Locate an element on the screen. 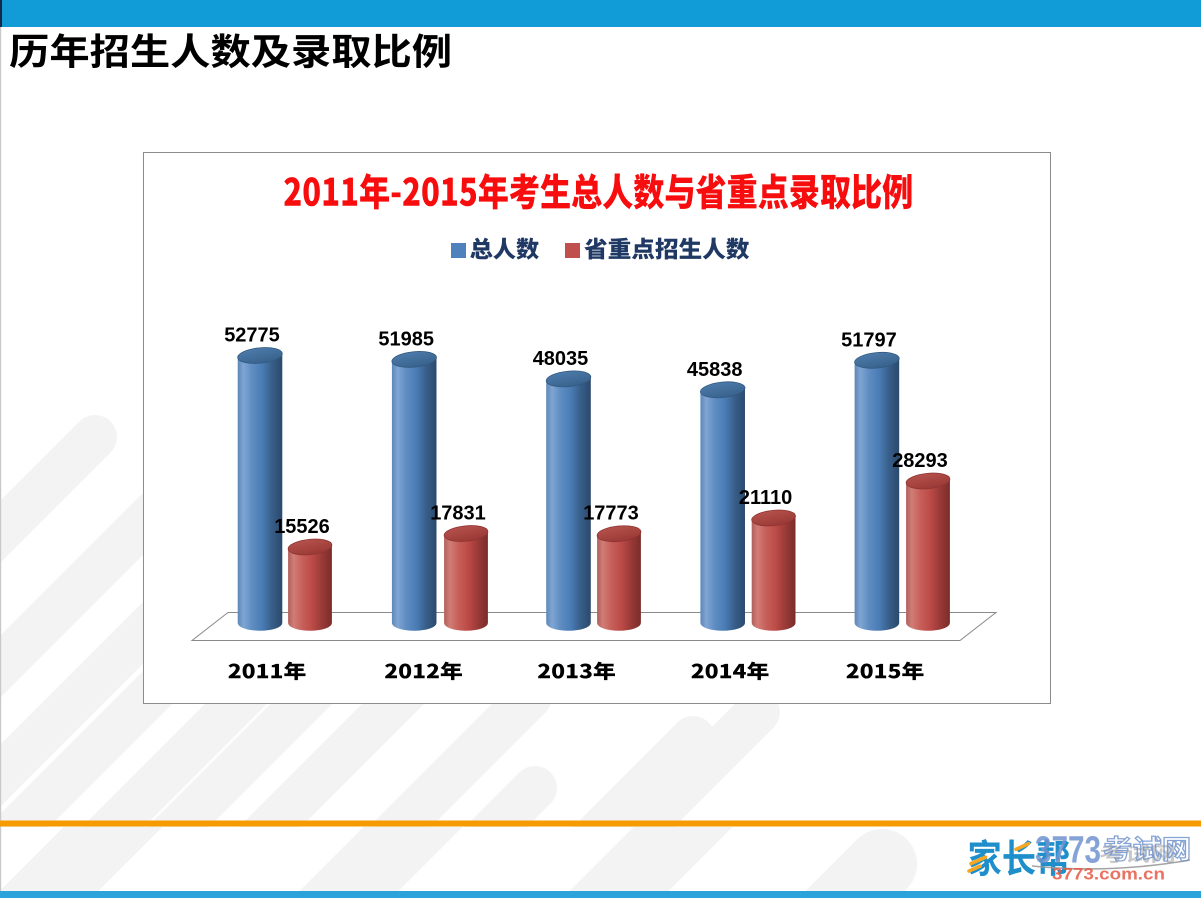  svg-text: 51985 is located at coordinates (406, 339).